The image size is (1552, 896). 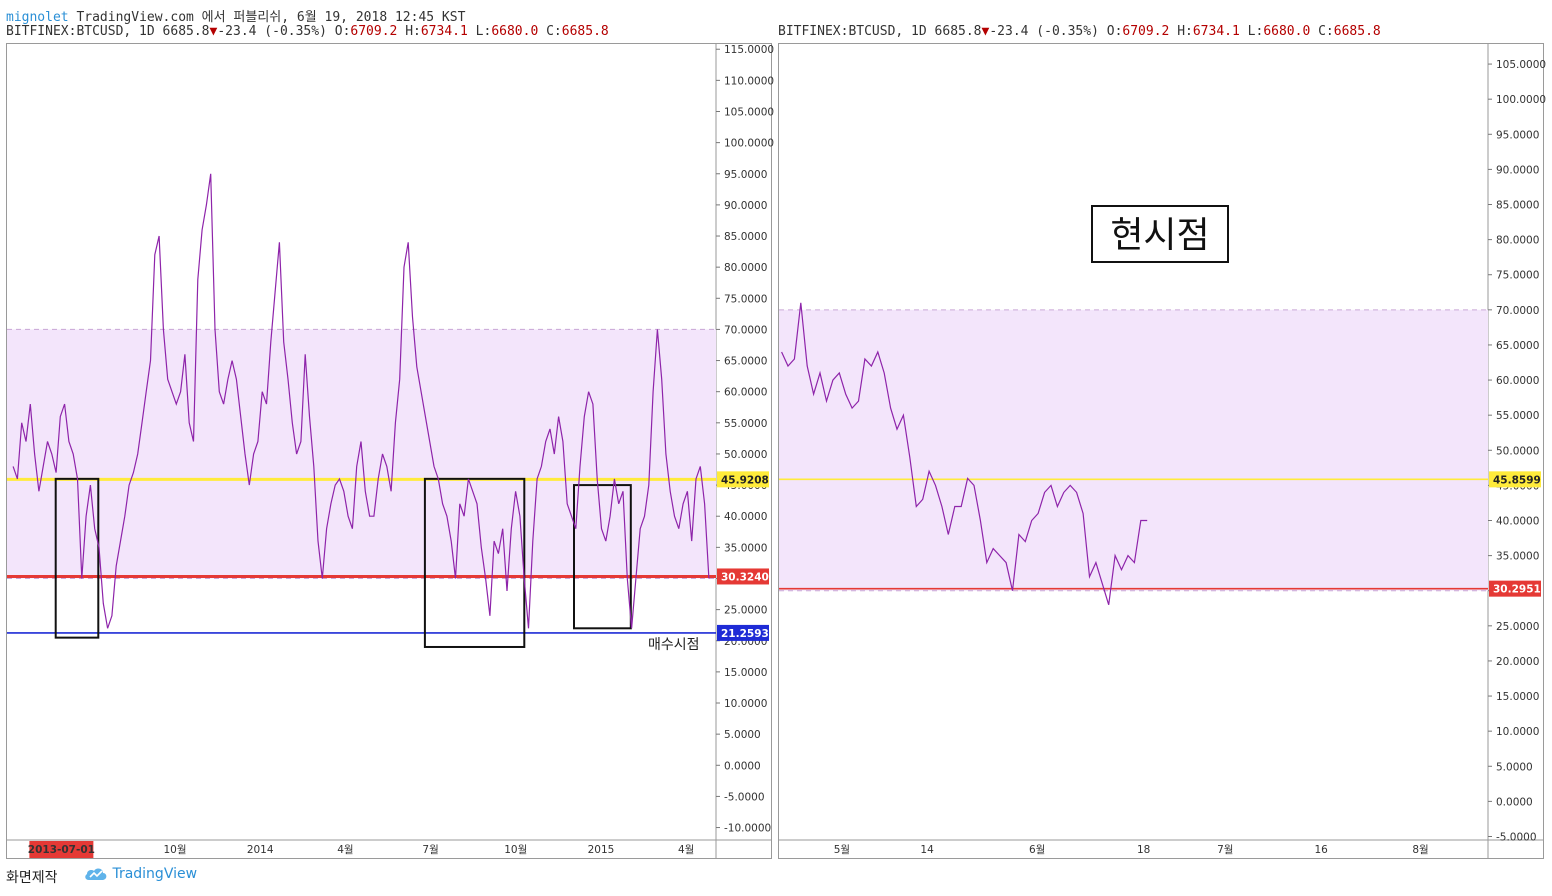 What do you see at coordinates (1517, 662) in the screenshot?
I see `y-tick-label: 20.0000` at bounding box center [1517, 662].